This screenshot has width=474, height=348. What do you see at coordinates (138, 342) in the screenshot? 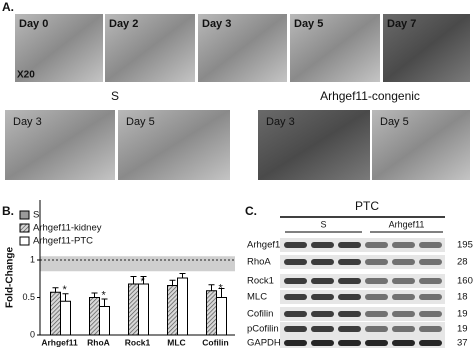
I see `x-tick-label: Rock1` at bounding box center [138, 342].